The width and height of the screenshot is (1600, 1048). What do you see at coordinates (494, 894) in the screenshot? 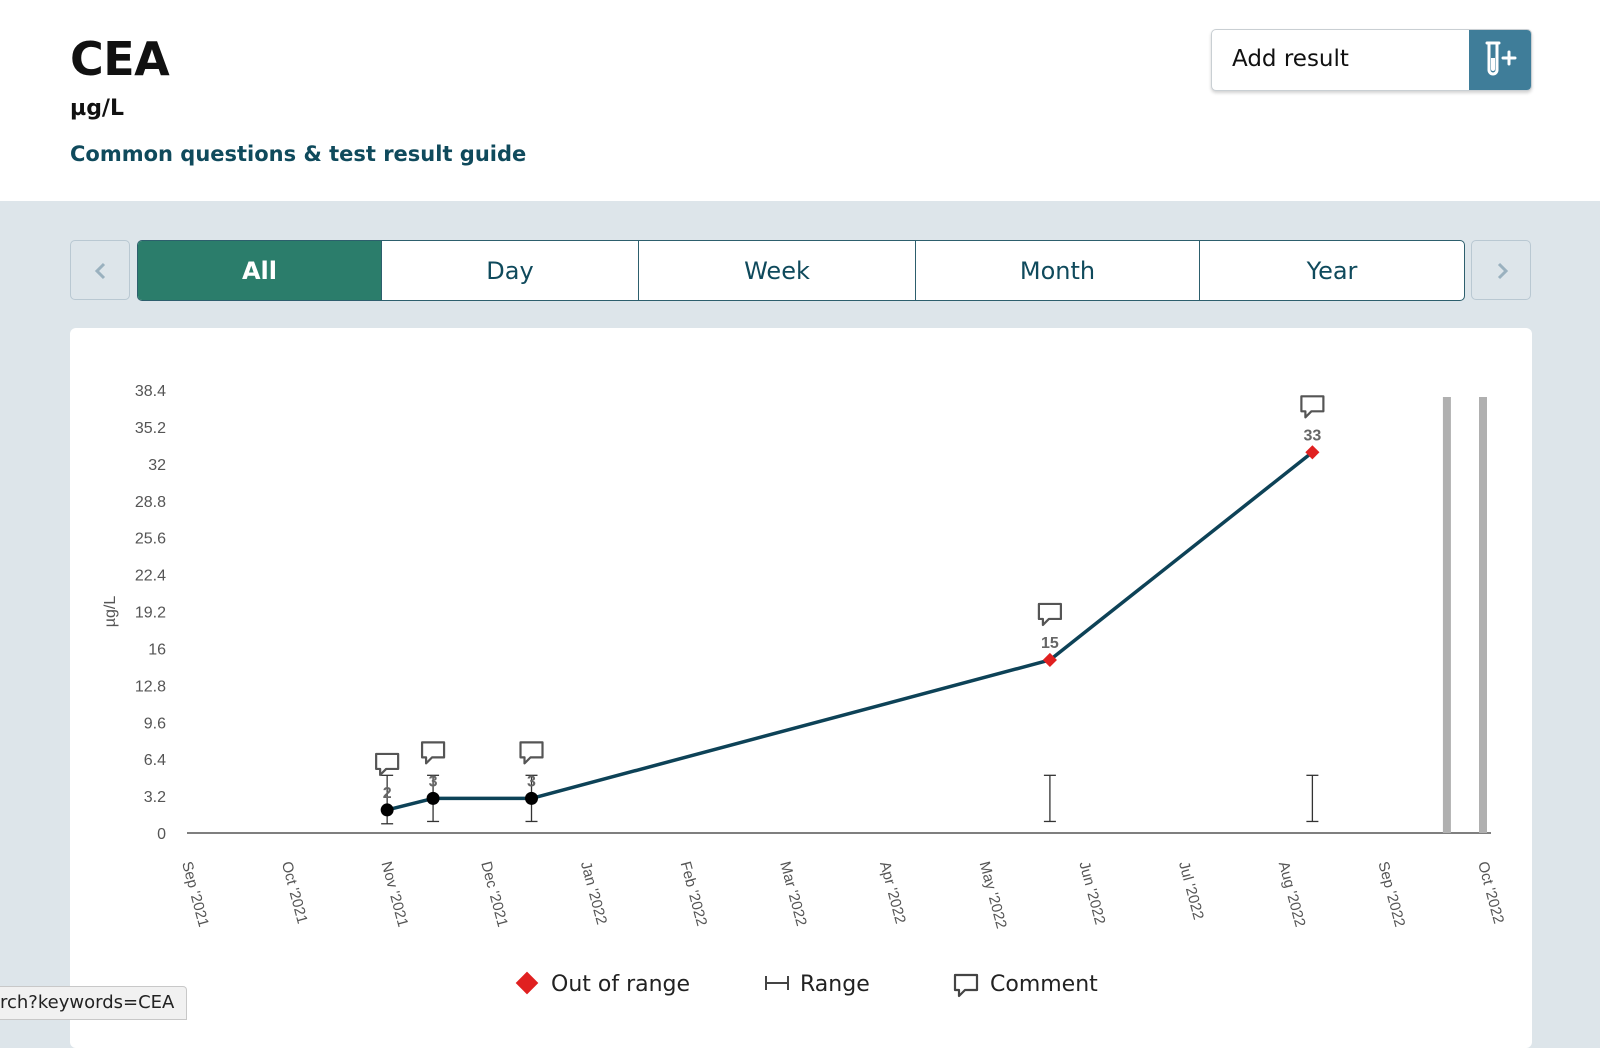
I see `x-tick-label: Dec '2021` at bounding box center [494, 894].